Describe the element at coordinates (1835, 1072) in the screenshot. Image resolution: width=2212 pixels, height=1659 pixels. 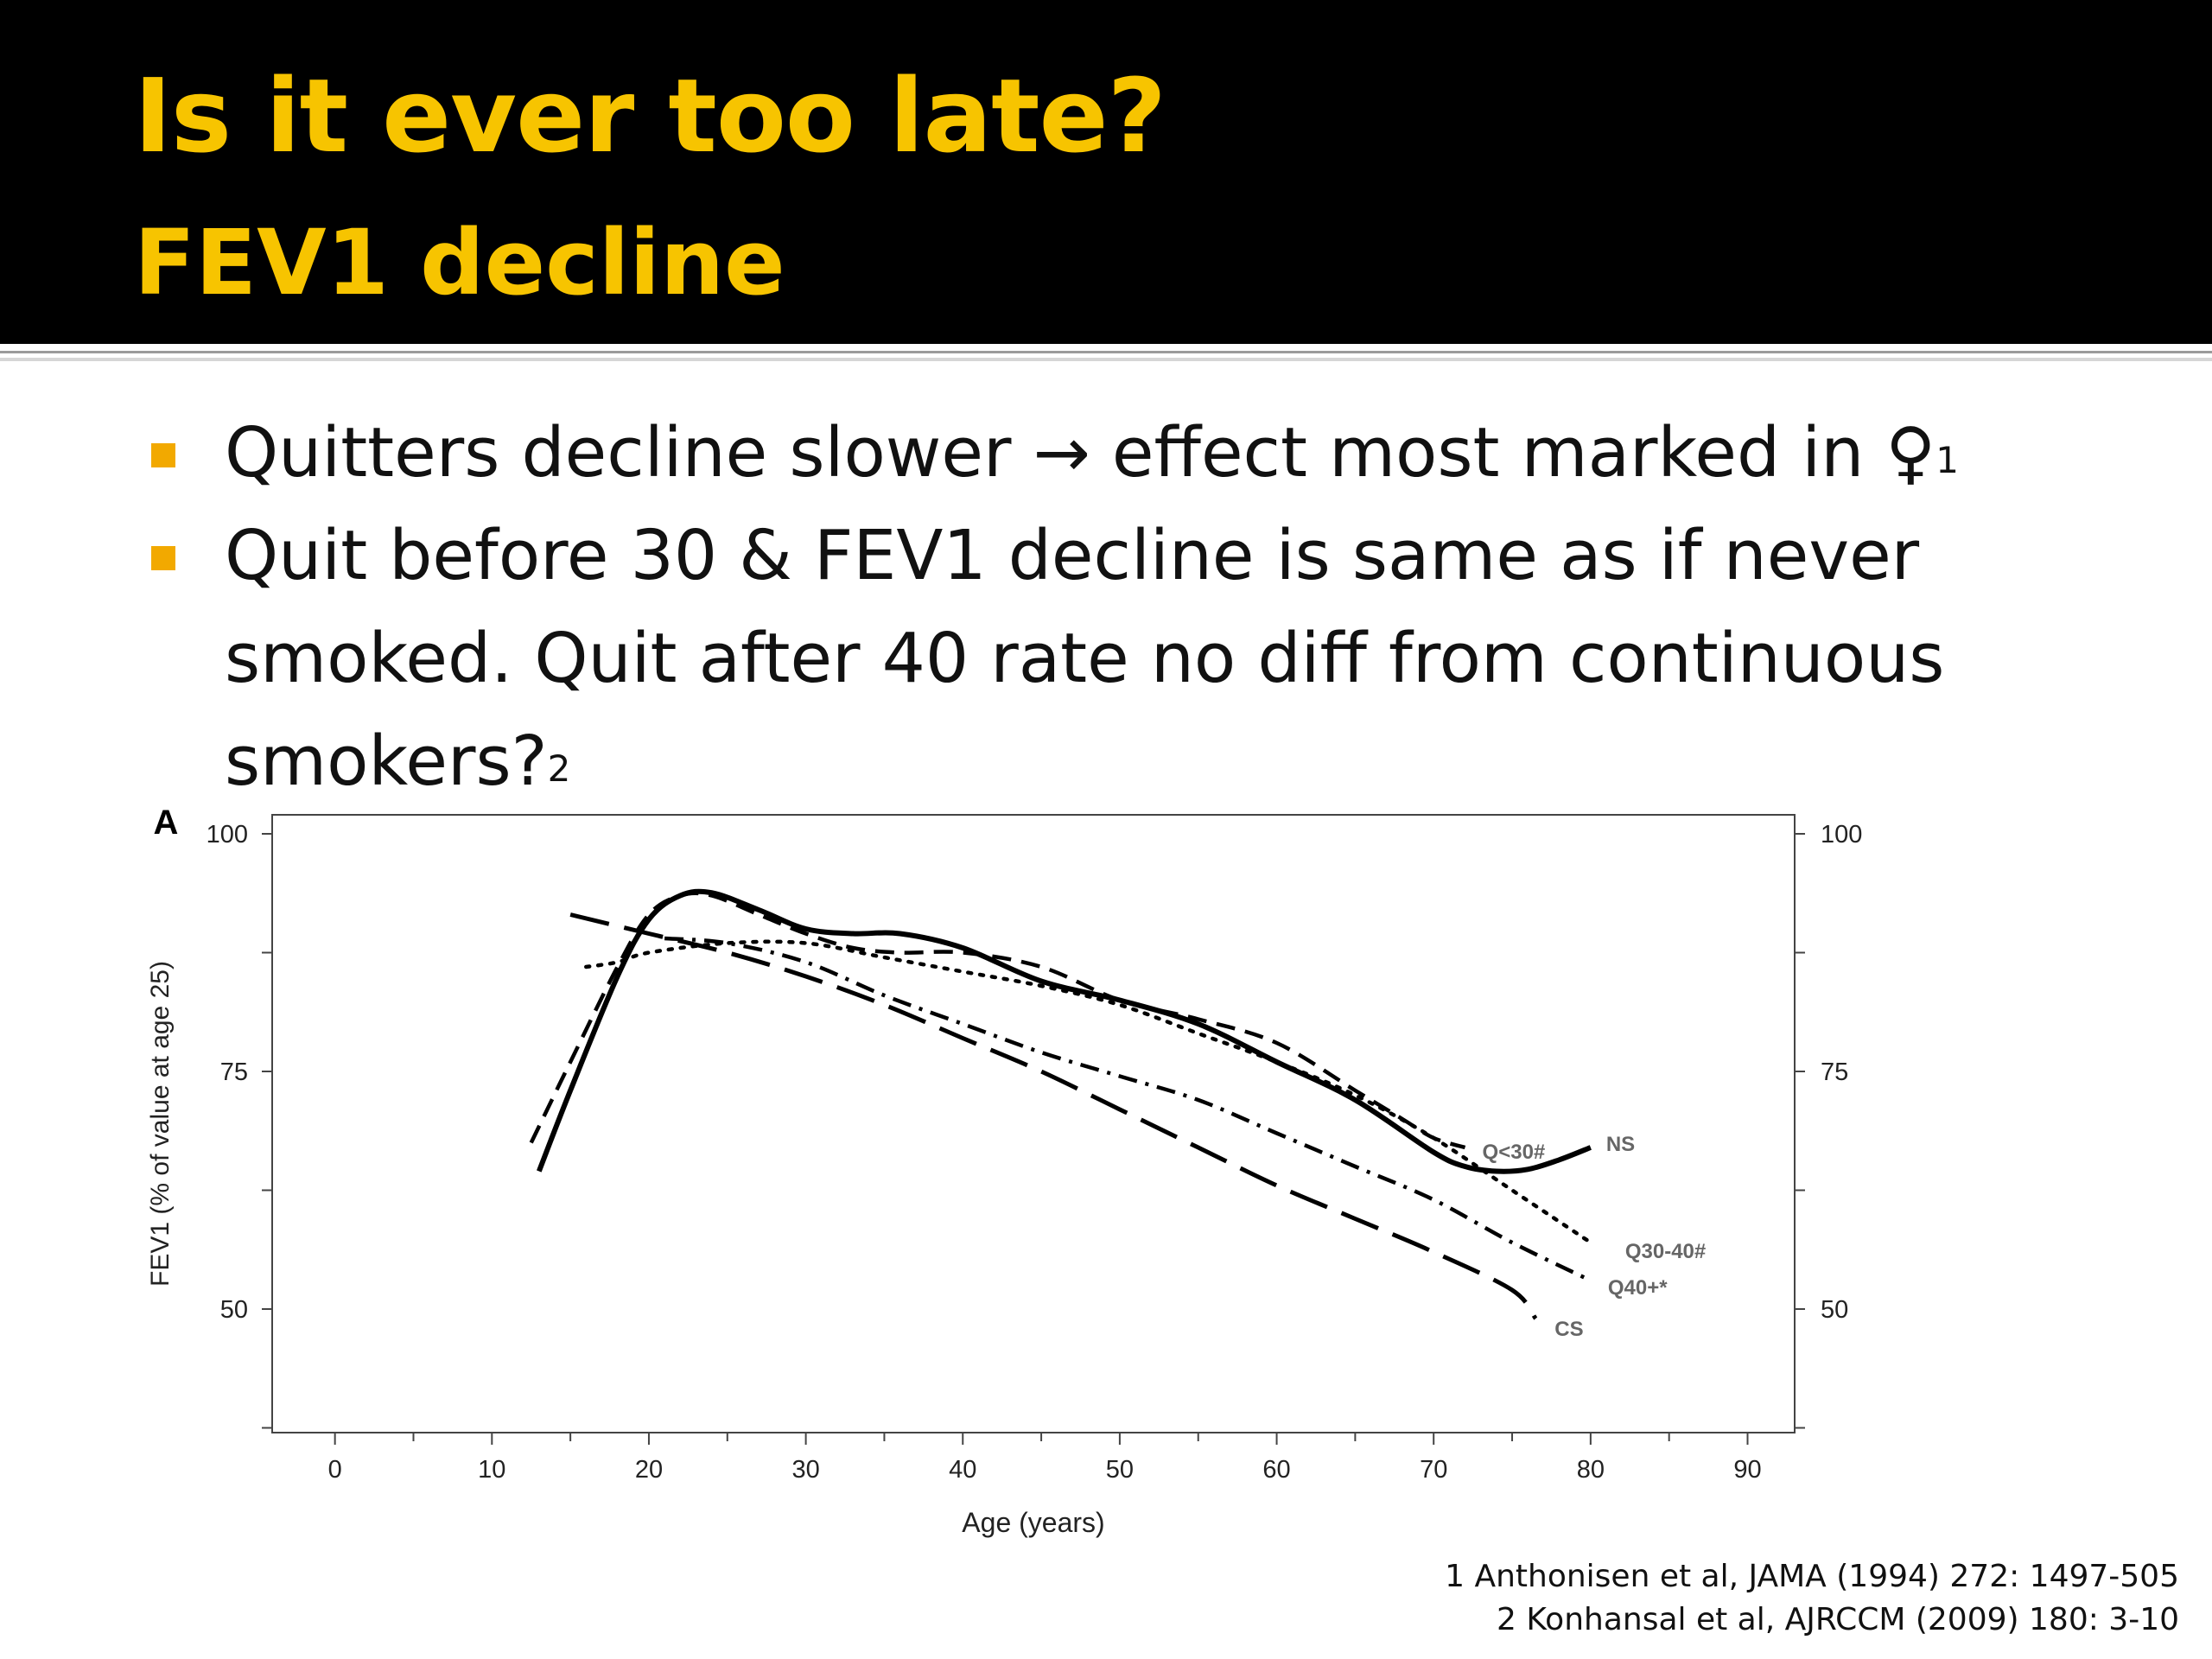
I see `y-tick-label-right: 75` at that location.